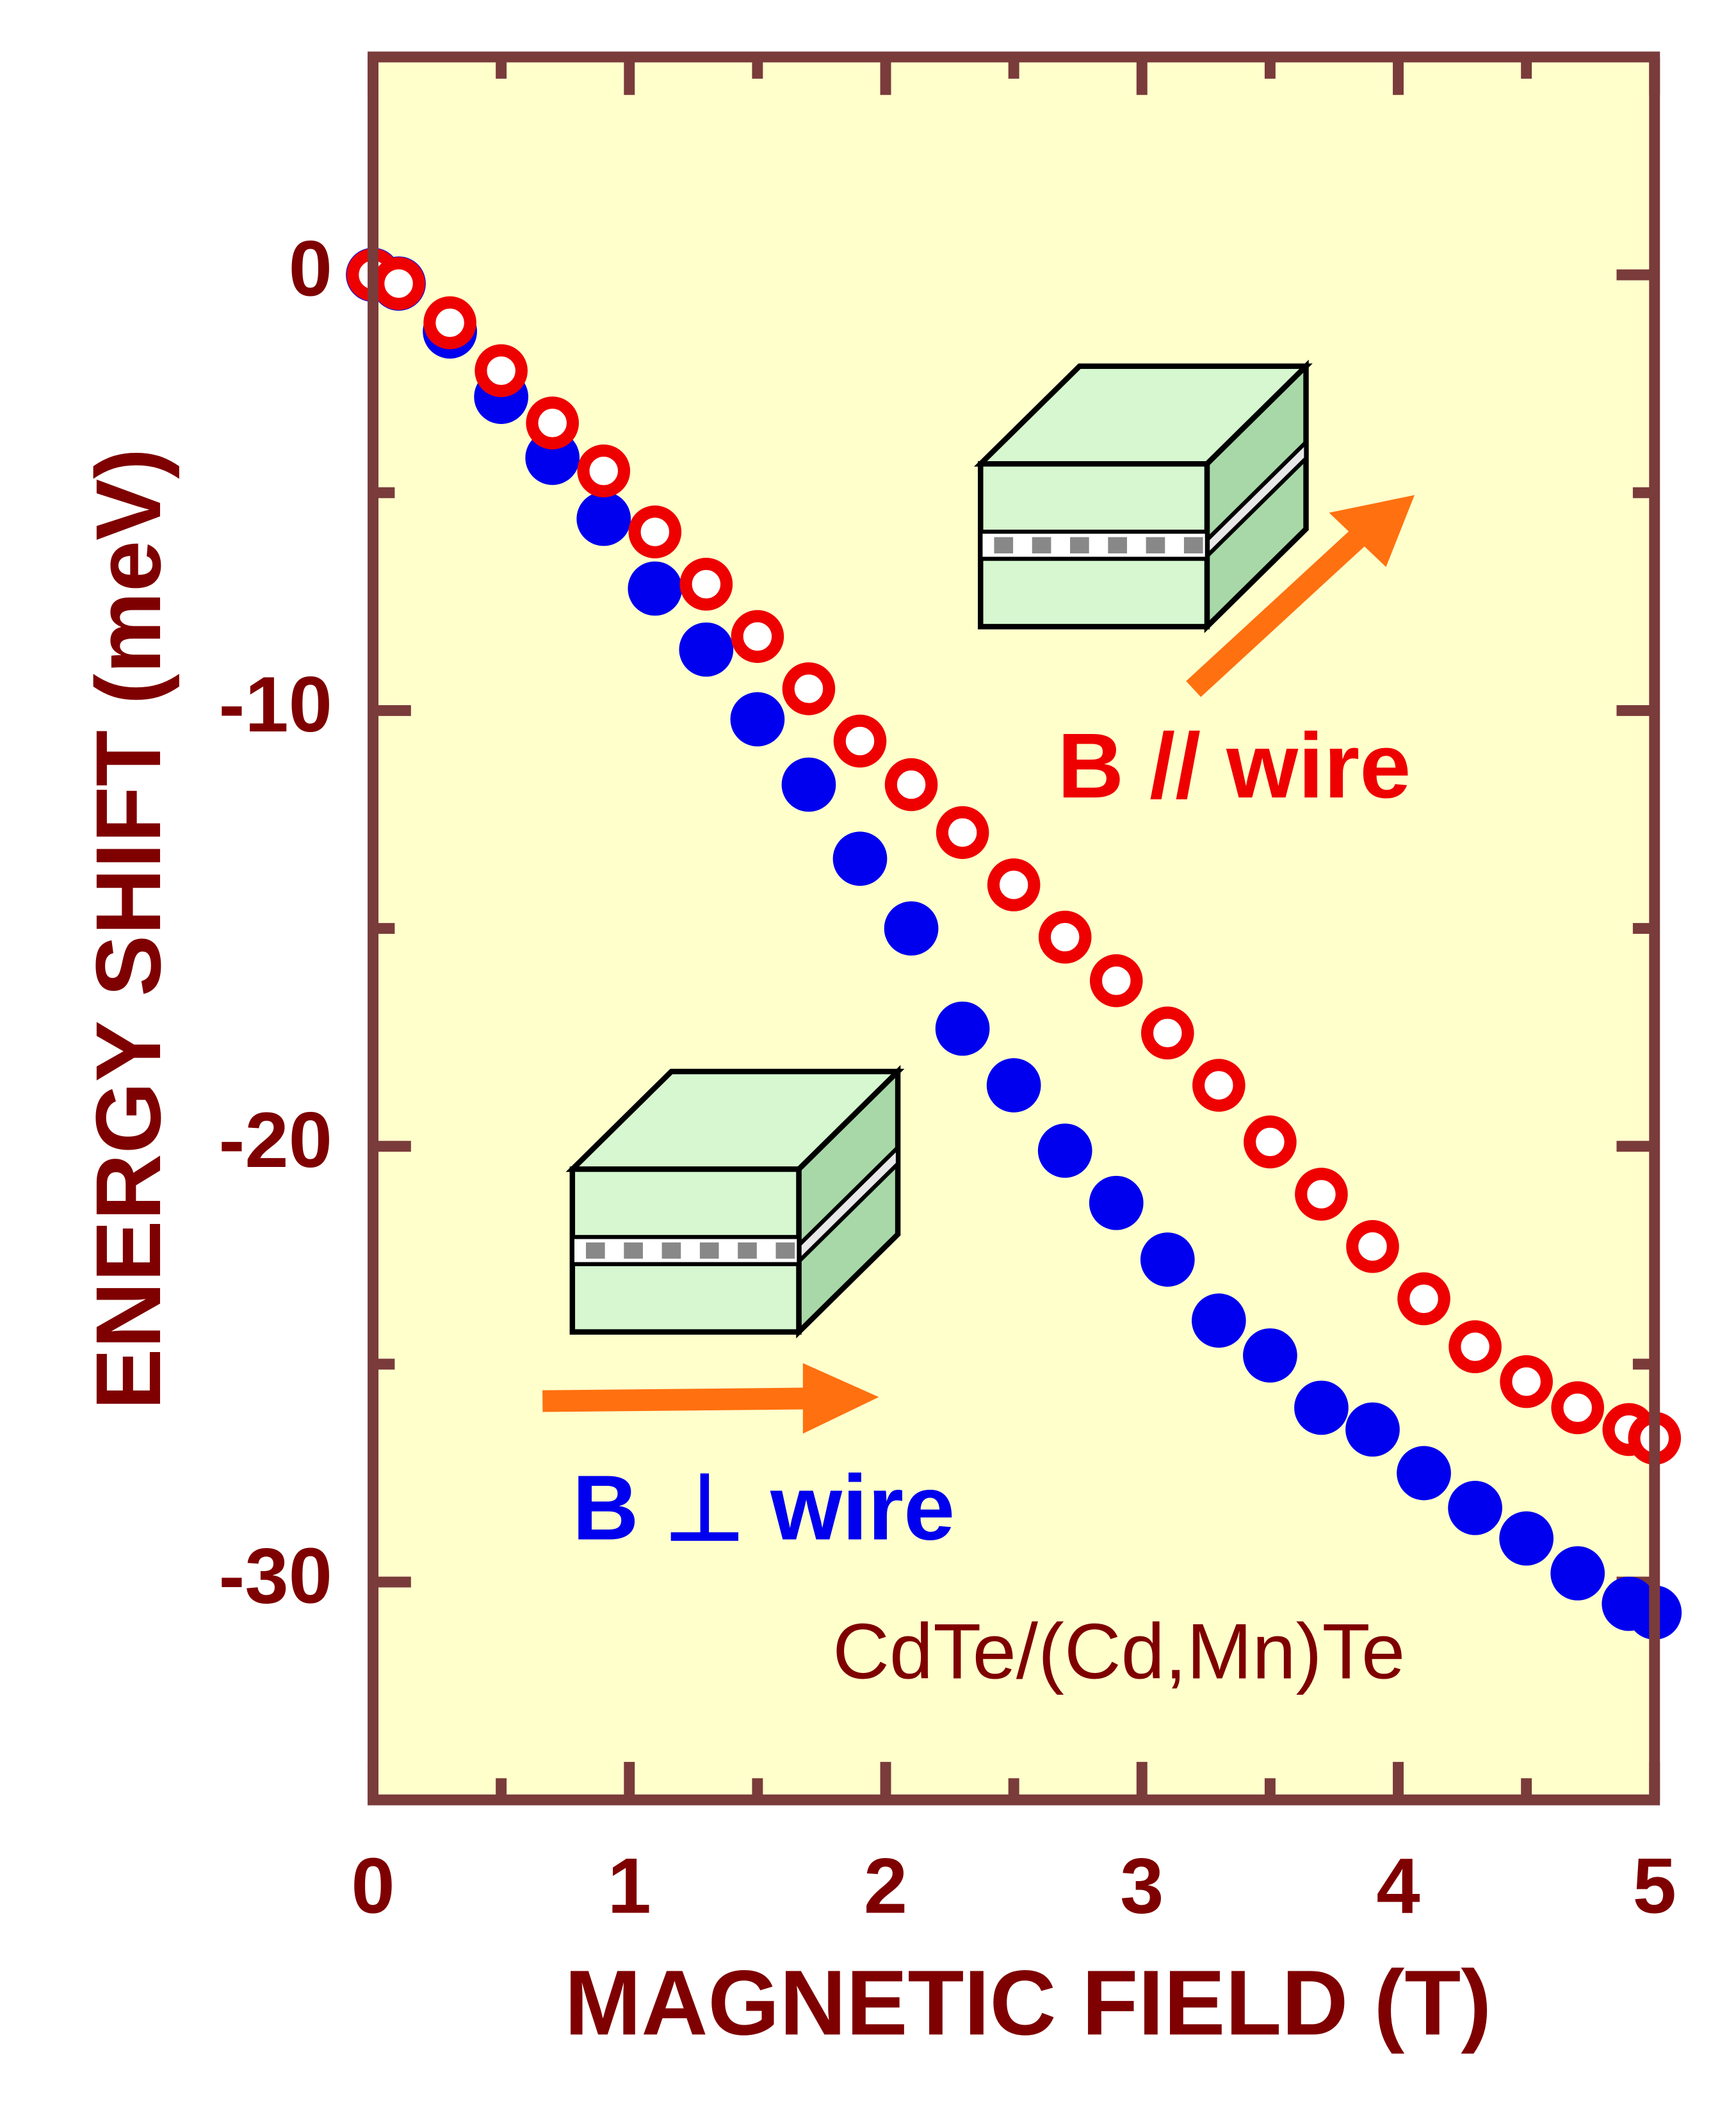 Image resolution: width=1736 pixels, height=2120 pixels. What do you see at coordinates (275, 1140) in the screenshot?
I see `y-tick-label: -20` at bounding box center [275, 1140].